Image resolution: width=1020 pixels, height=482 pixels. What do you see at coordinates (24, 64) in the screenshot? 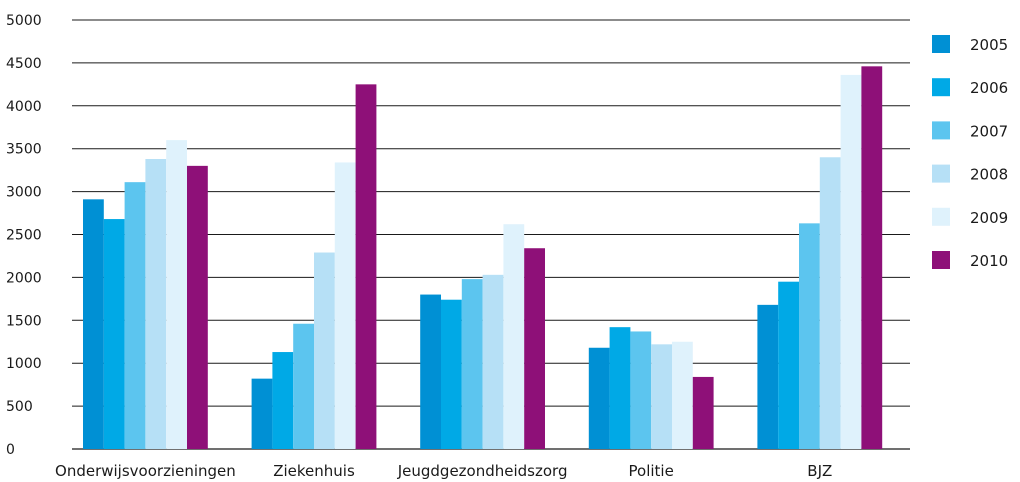
I see `y-tick-label: 4500` at bounding box center [24, 64].